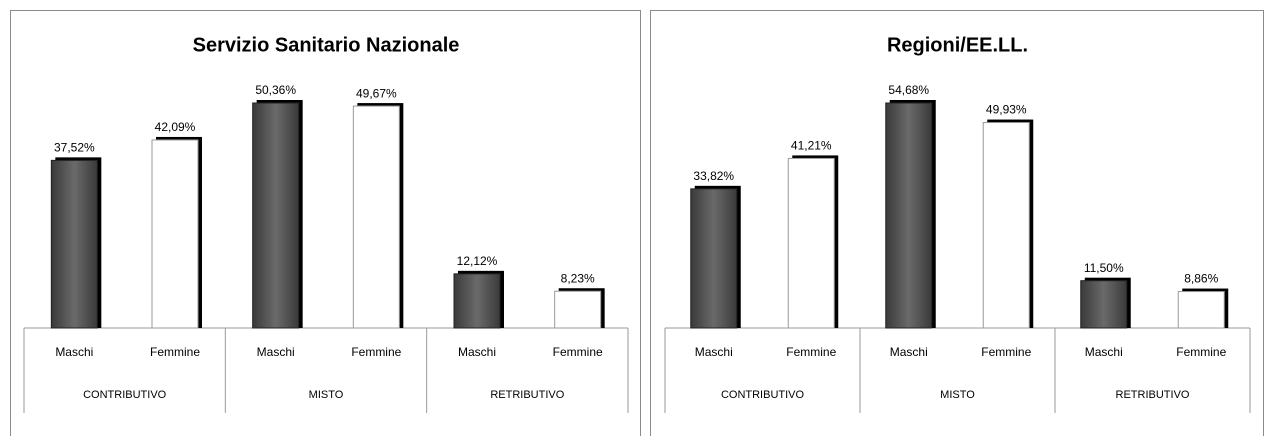  I want to click on value-label: 33,82%, so click(713, 176).